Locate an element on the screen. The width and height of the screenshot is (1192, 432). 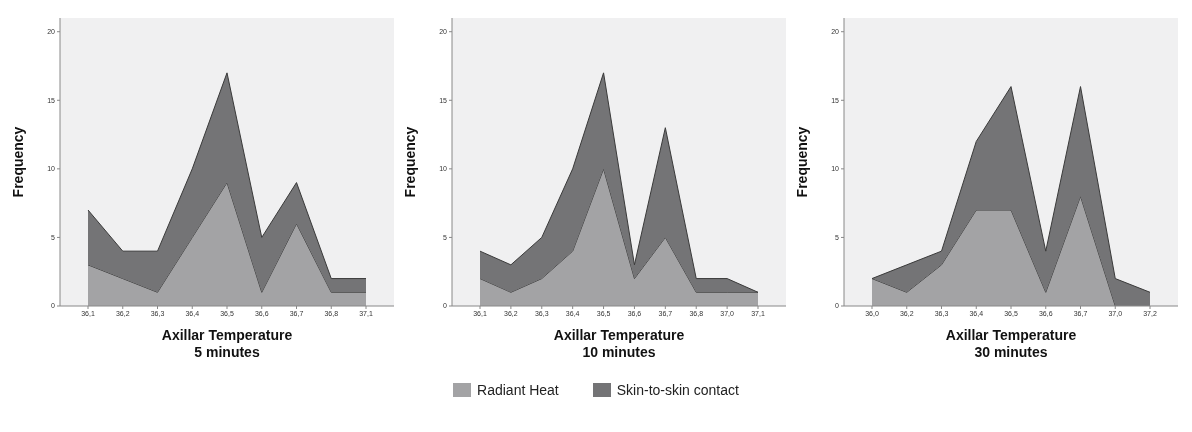
x-axis-title: Axillar Temperature 5 minutes is located at coordinates (227, 343).